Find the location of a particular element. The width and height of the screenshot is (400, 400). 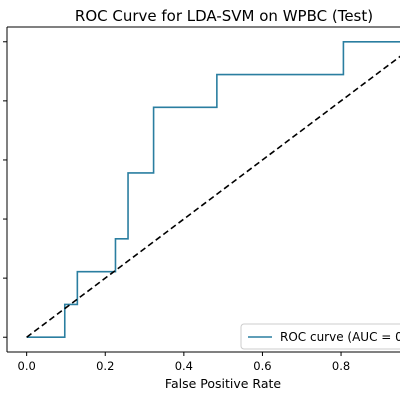

legend-label: ROC curve (AUC = 0 is located at coordinates (340, 337).